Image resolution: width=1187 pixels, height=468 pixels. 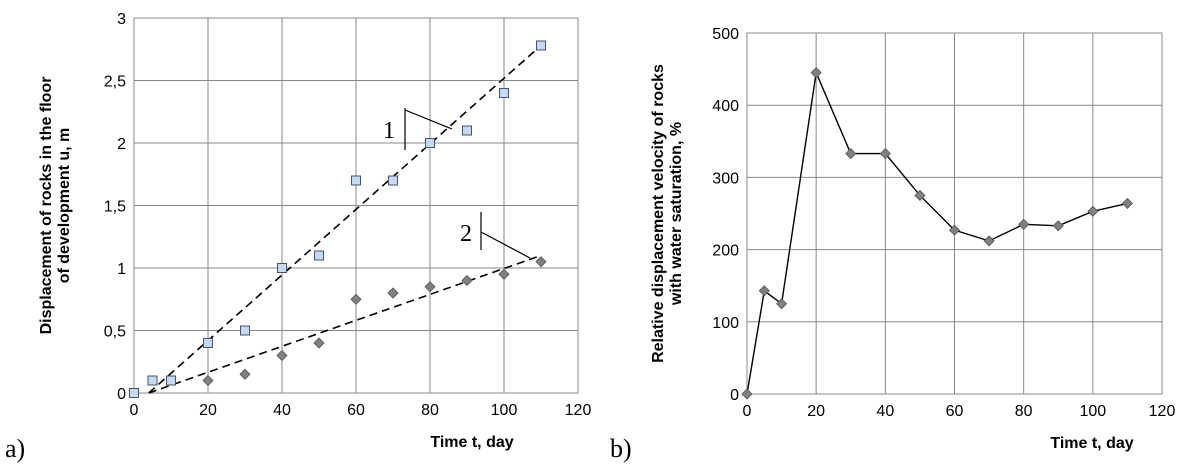 I want to click on curve-label-1-leader, so click(x=428, y=119).